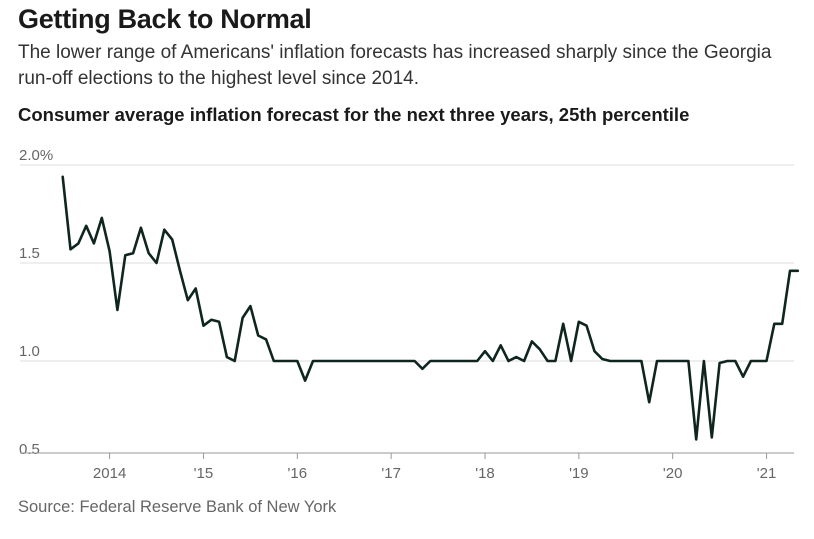  What do you see at coordinates (673, 473) in the screenshot?
I see `x-tick-label: '20` at bounding box center [673, 473].